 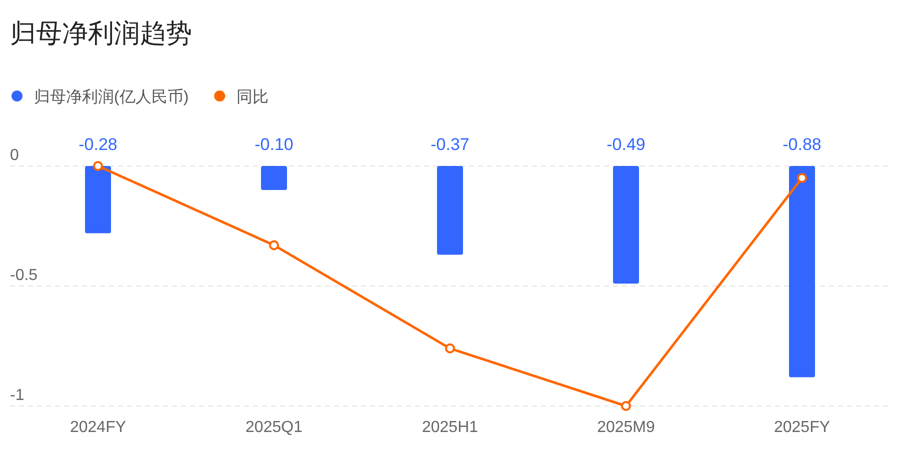 What do you see at coordinates (450, 144) in the screenshot?
I see `data-label: -0.37` at bounding box center [450, 144].